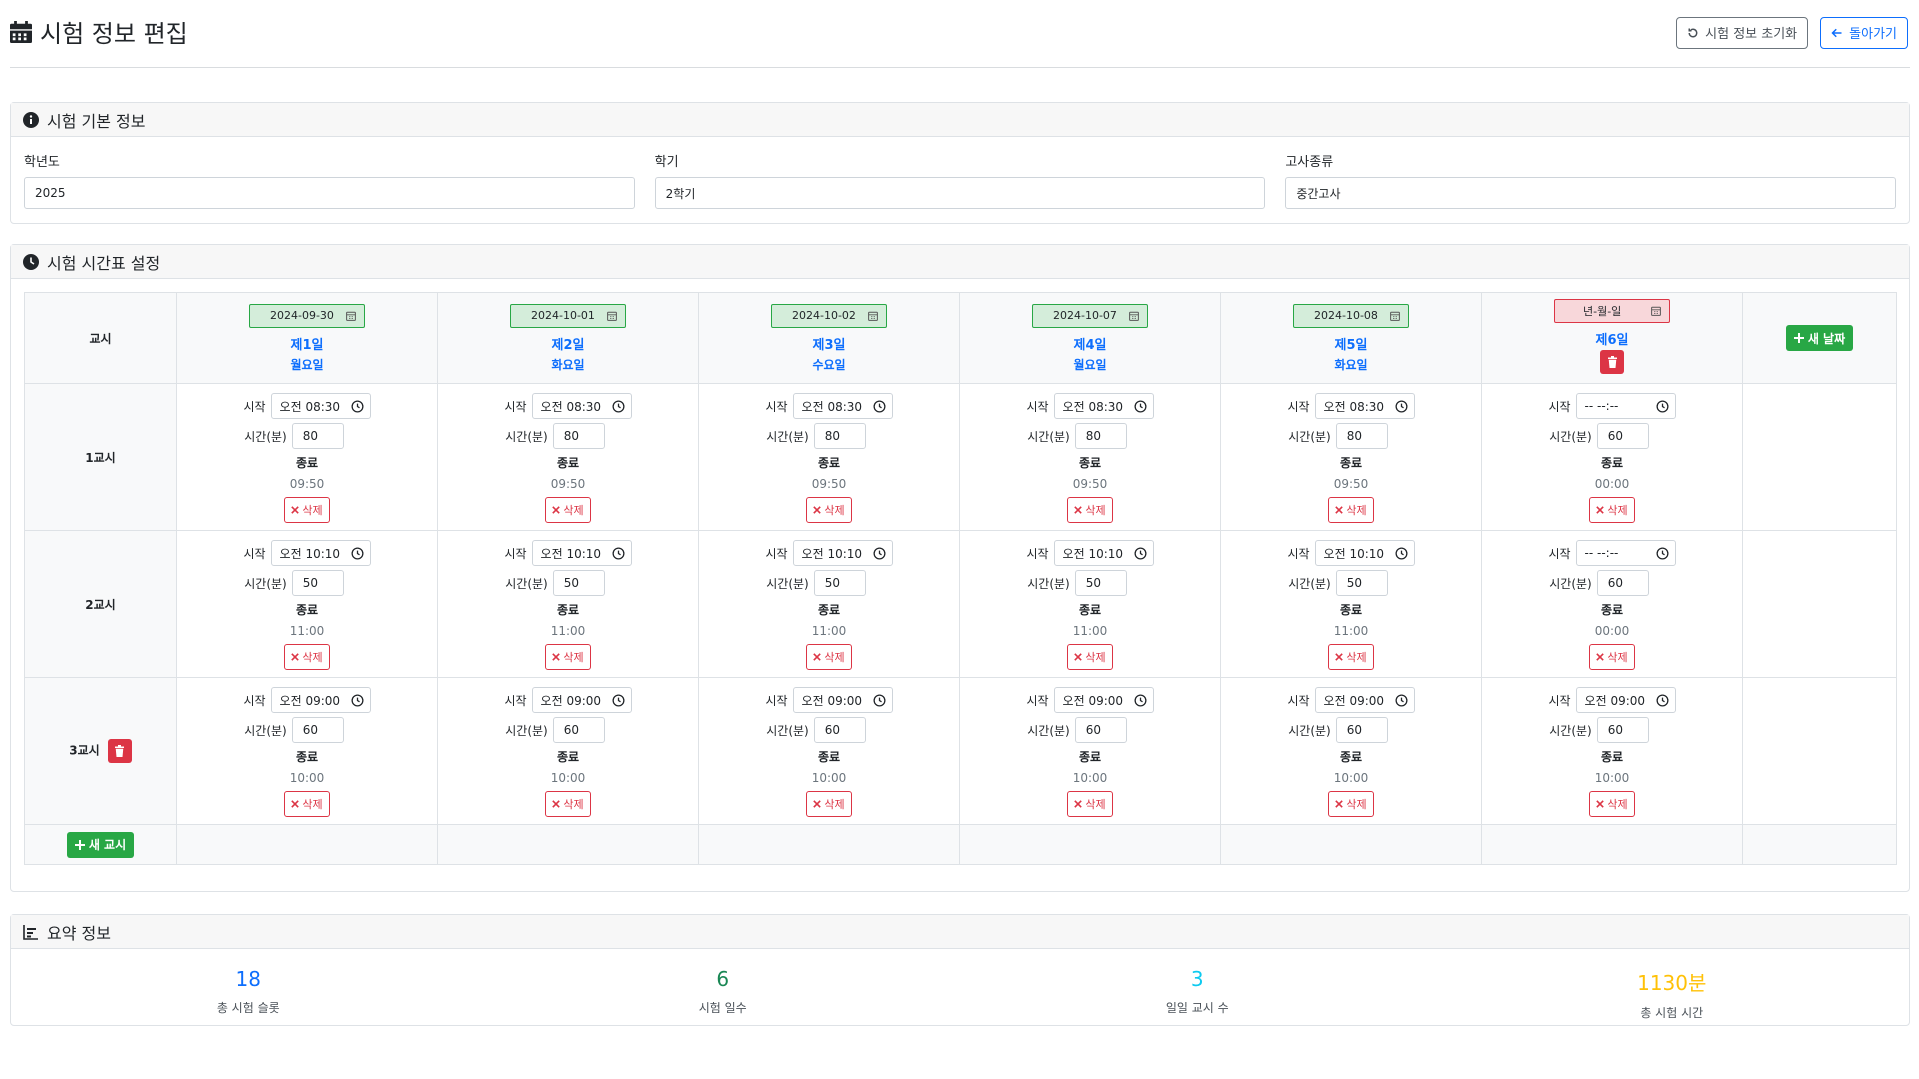  What do you see at coordinates (960, 262) in the screenshot?
I see `schedule-header: 시험 시간표 설정` at bounding box center [960, 262].